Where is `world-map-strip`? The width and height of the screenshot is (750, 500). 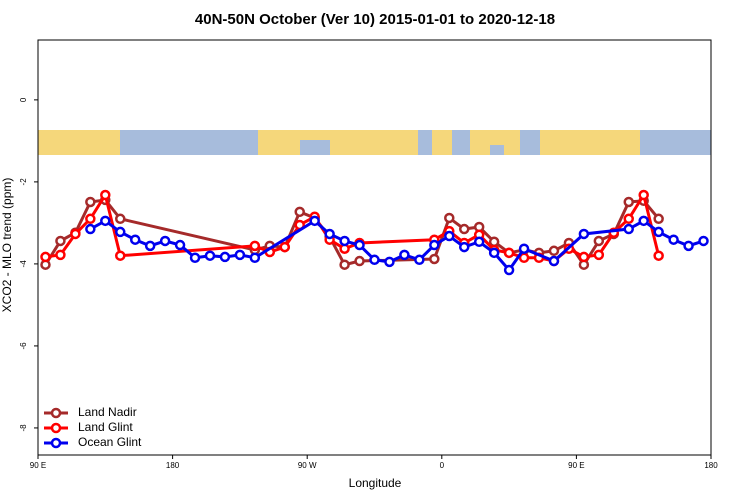
world-map-strip is located at coordinates (374, 142).